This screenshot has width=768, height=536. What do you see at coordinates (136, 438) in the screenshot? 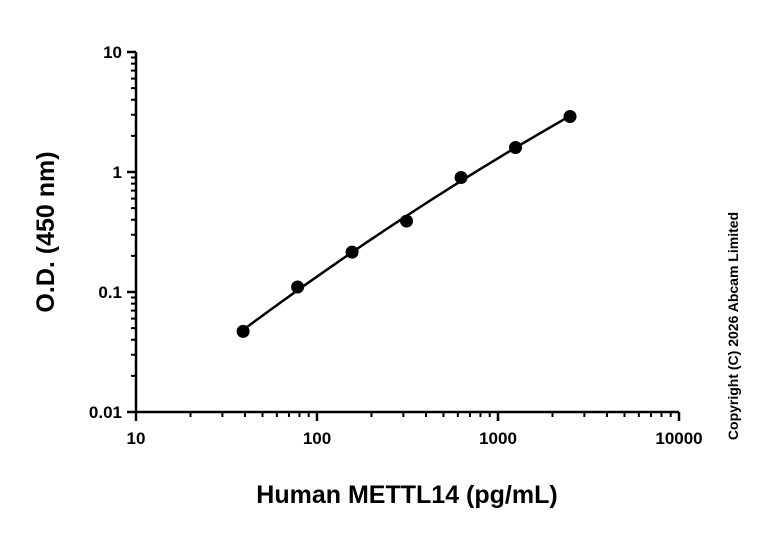
I see `x-tick-label: 10` at bounding box center [136, 438].